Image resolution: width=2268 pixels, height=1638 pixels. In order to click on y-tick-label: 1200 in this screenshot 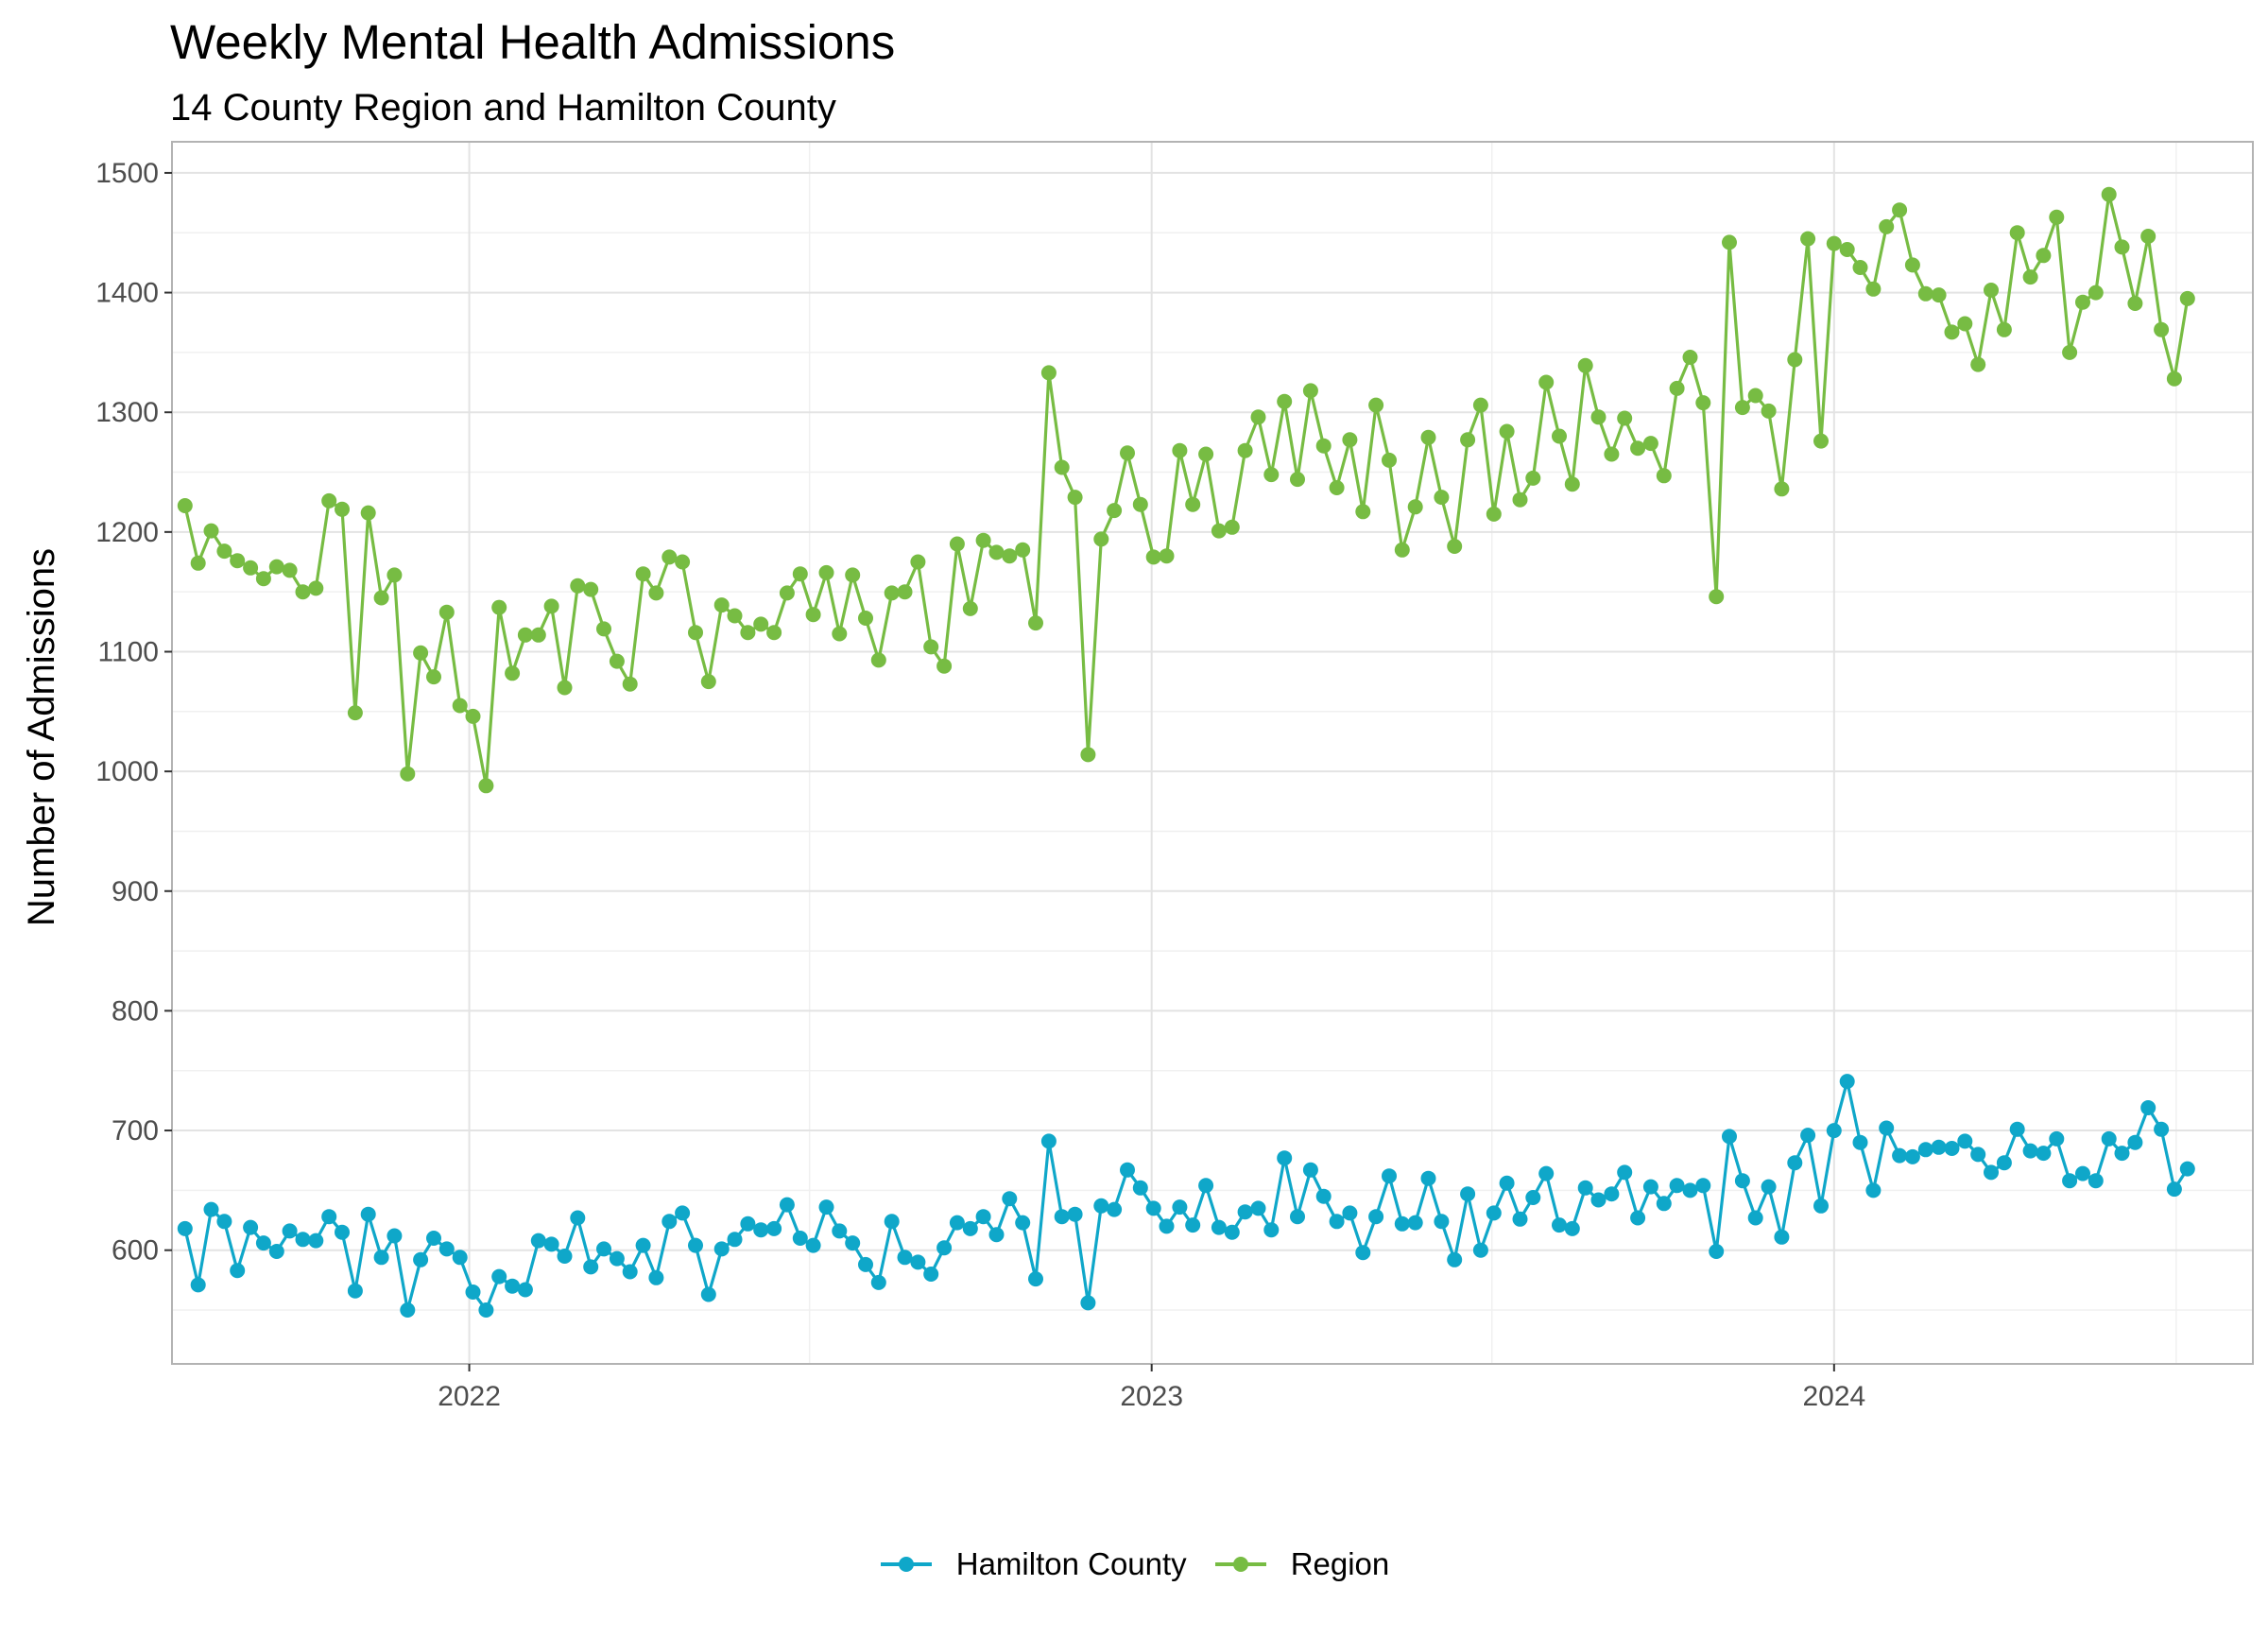, I will do `click(127, 532)`.